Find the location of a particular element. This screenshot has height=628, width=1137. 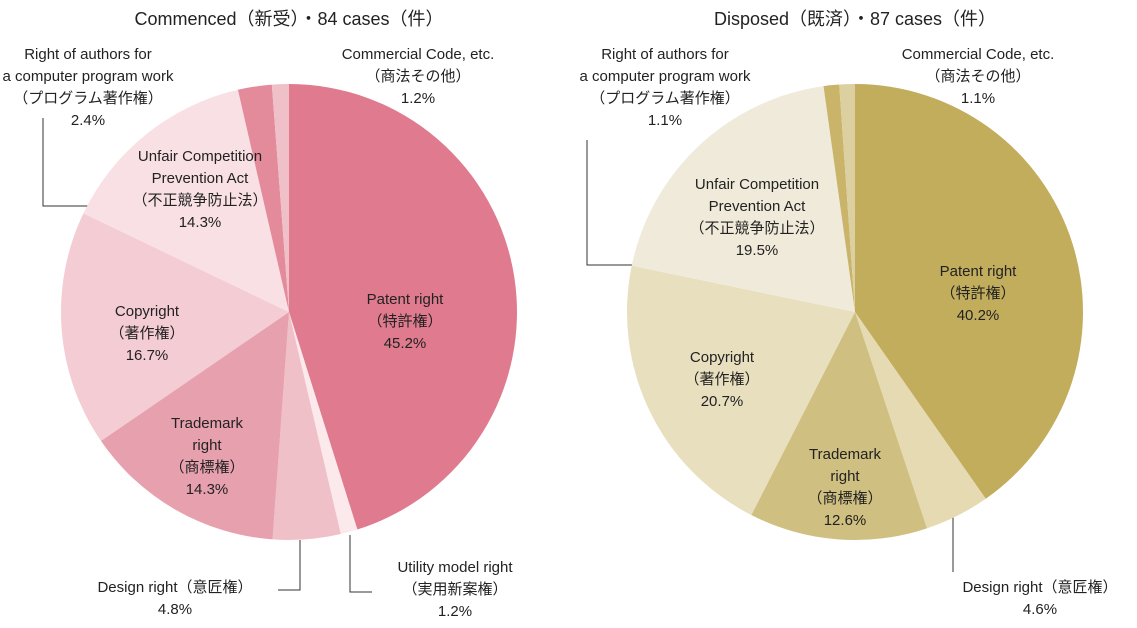

value-label: 19.5% is located at coordinates (757, 250).